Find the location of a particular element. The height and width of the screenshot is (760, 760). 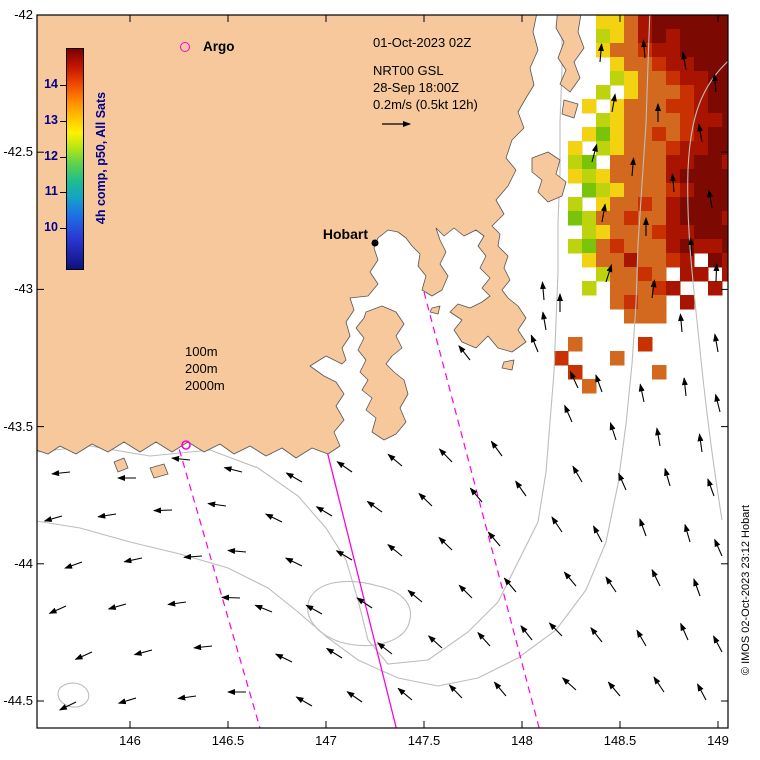

sst-swath is located at coordinates (641, 204).